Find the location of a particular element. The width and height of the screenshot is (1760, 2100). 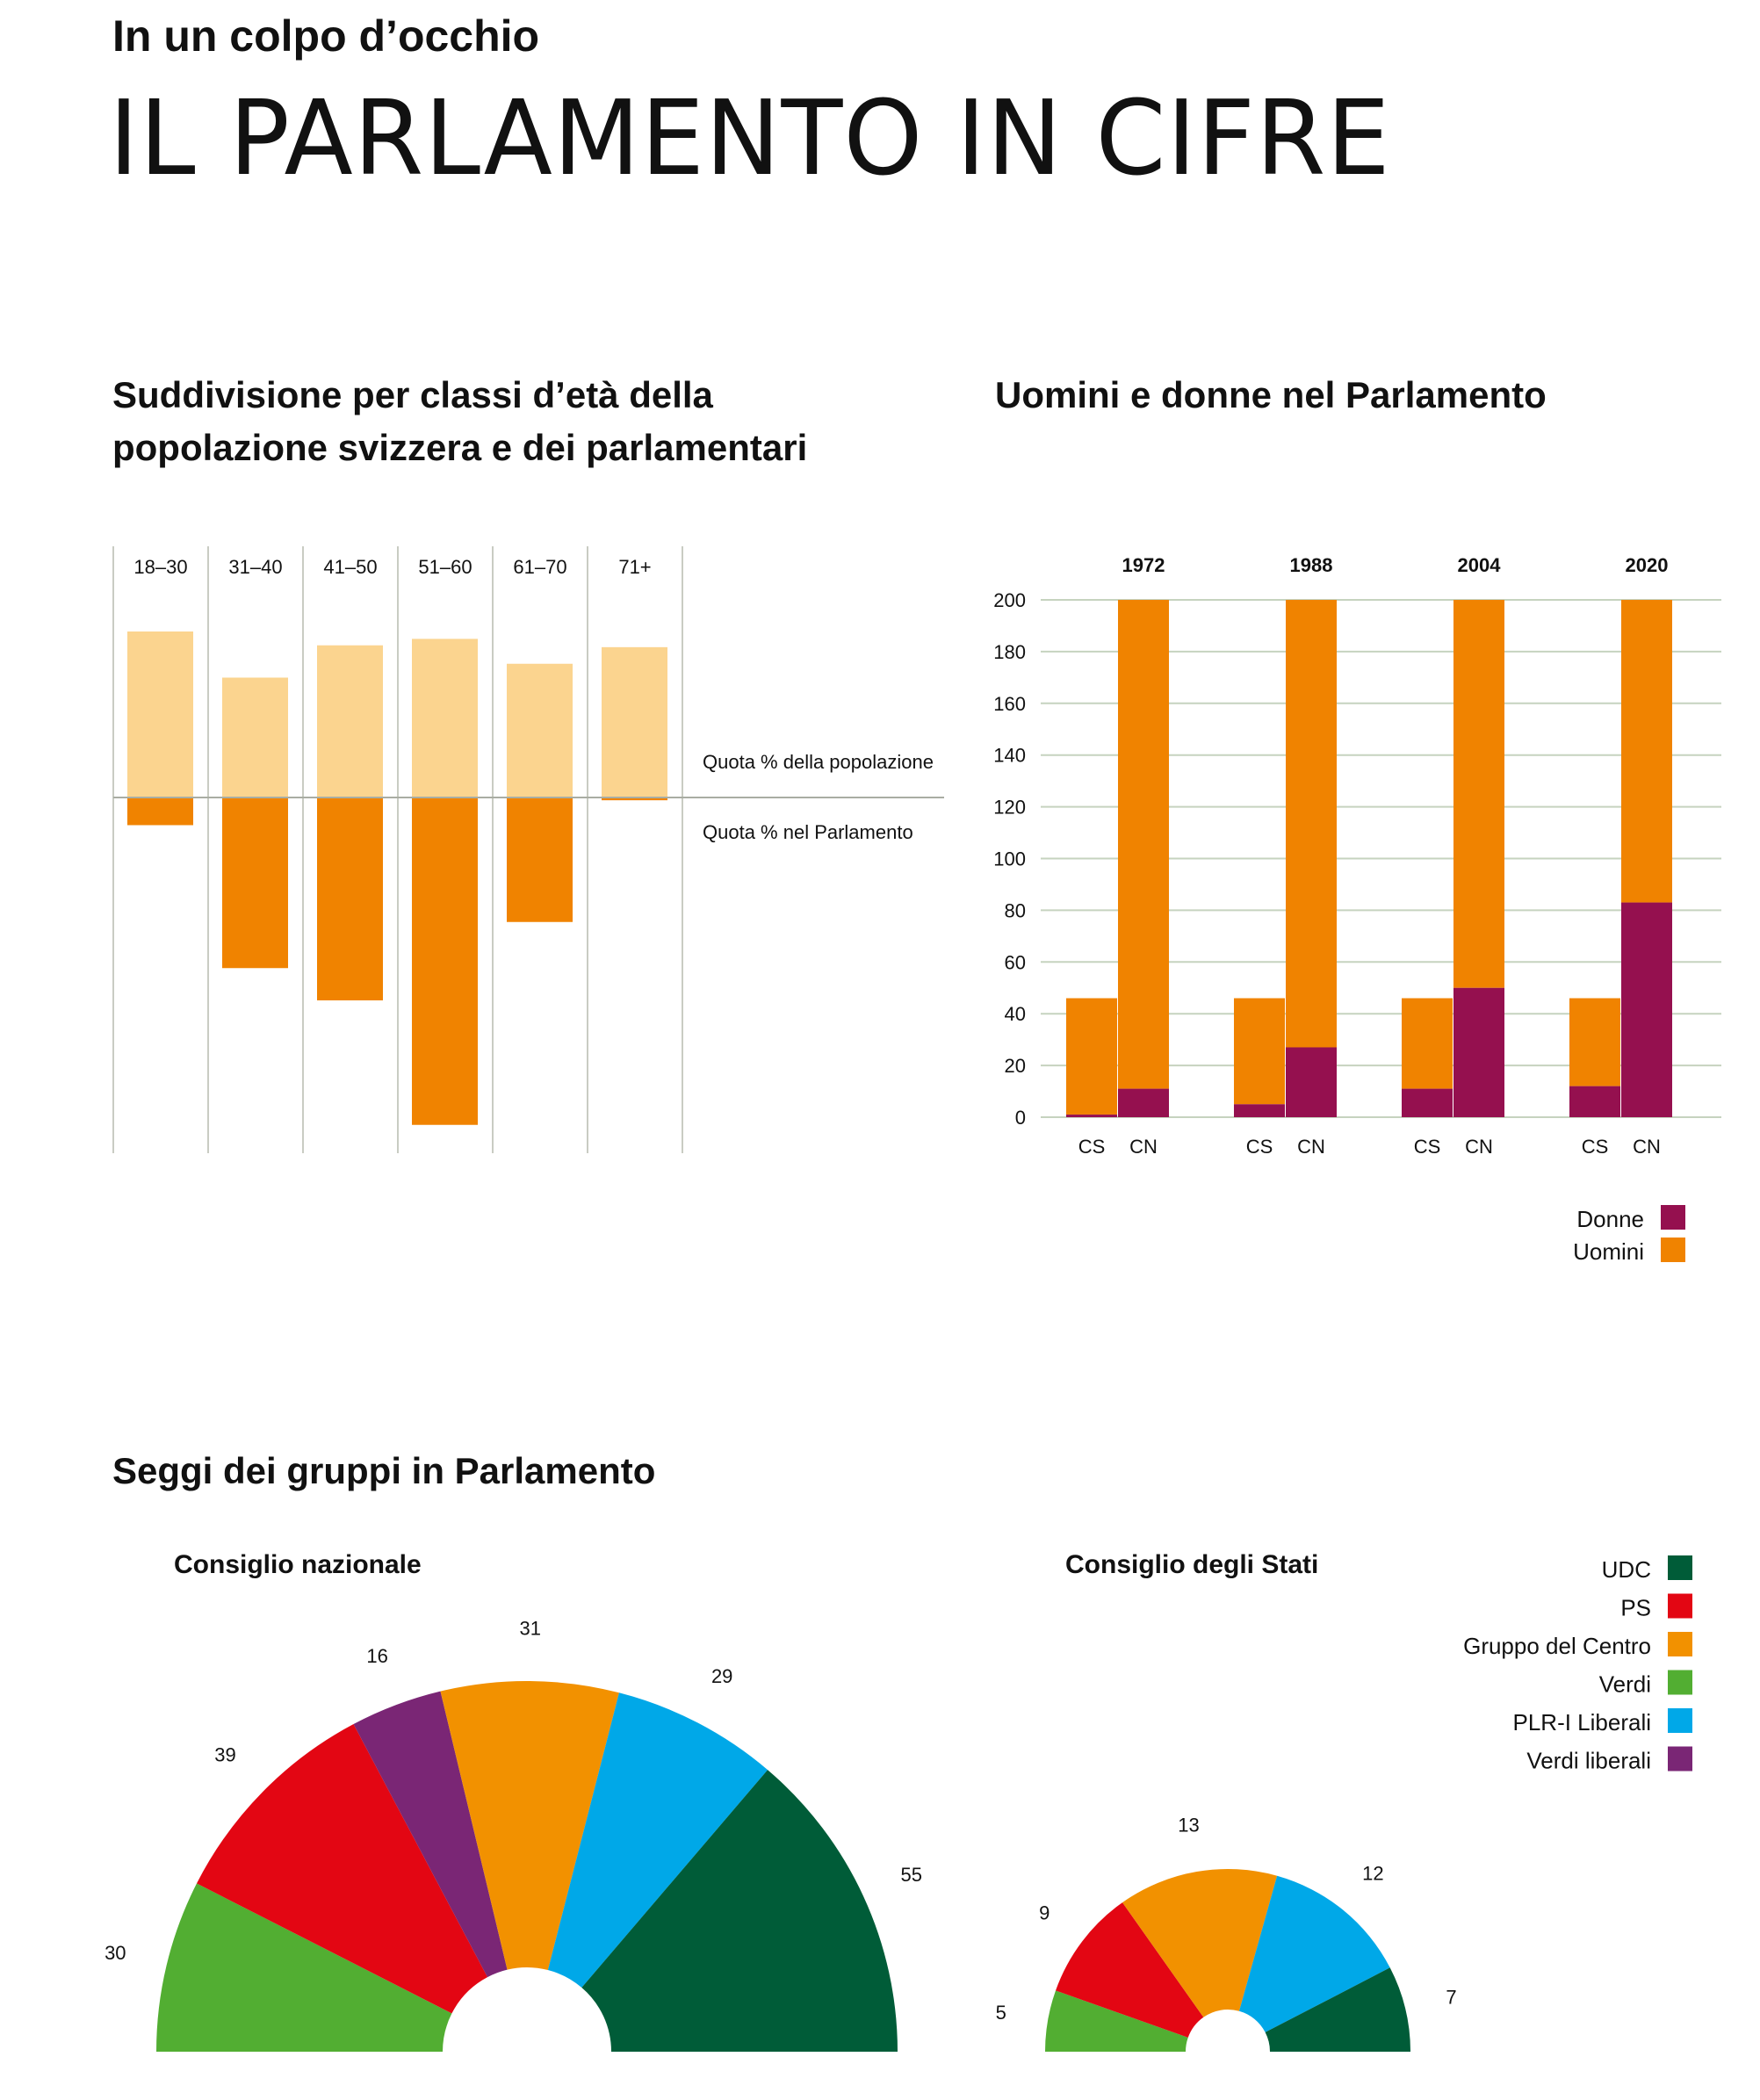

gender-y-tick: 0 is located at coordinates (1020, 1118).